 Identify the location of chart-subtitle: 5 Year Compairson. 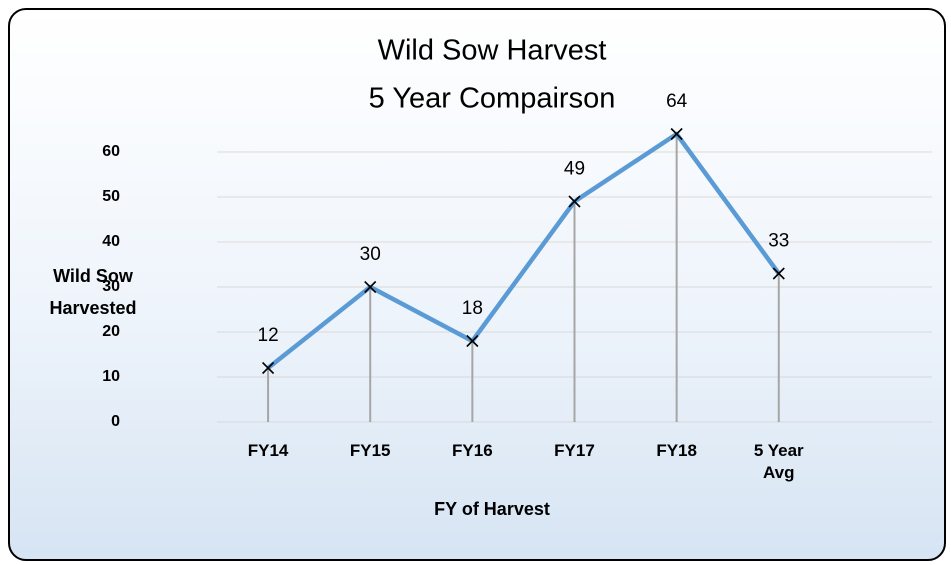
(492, 99).